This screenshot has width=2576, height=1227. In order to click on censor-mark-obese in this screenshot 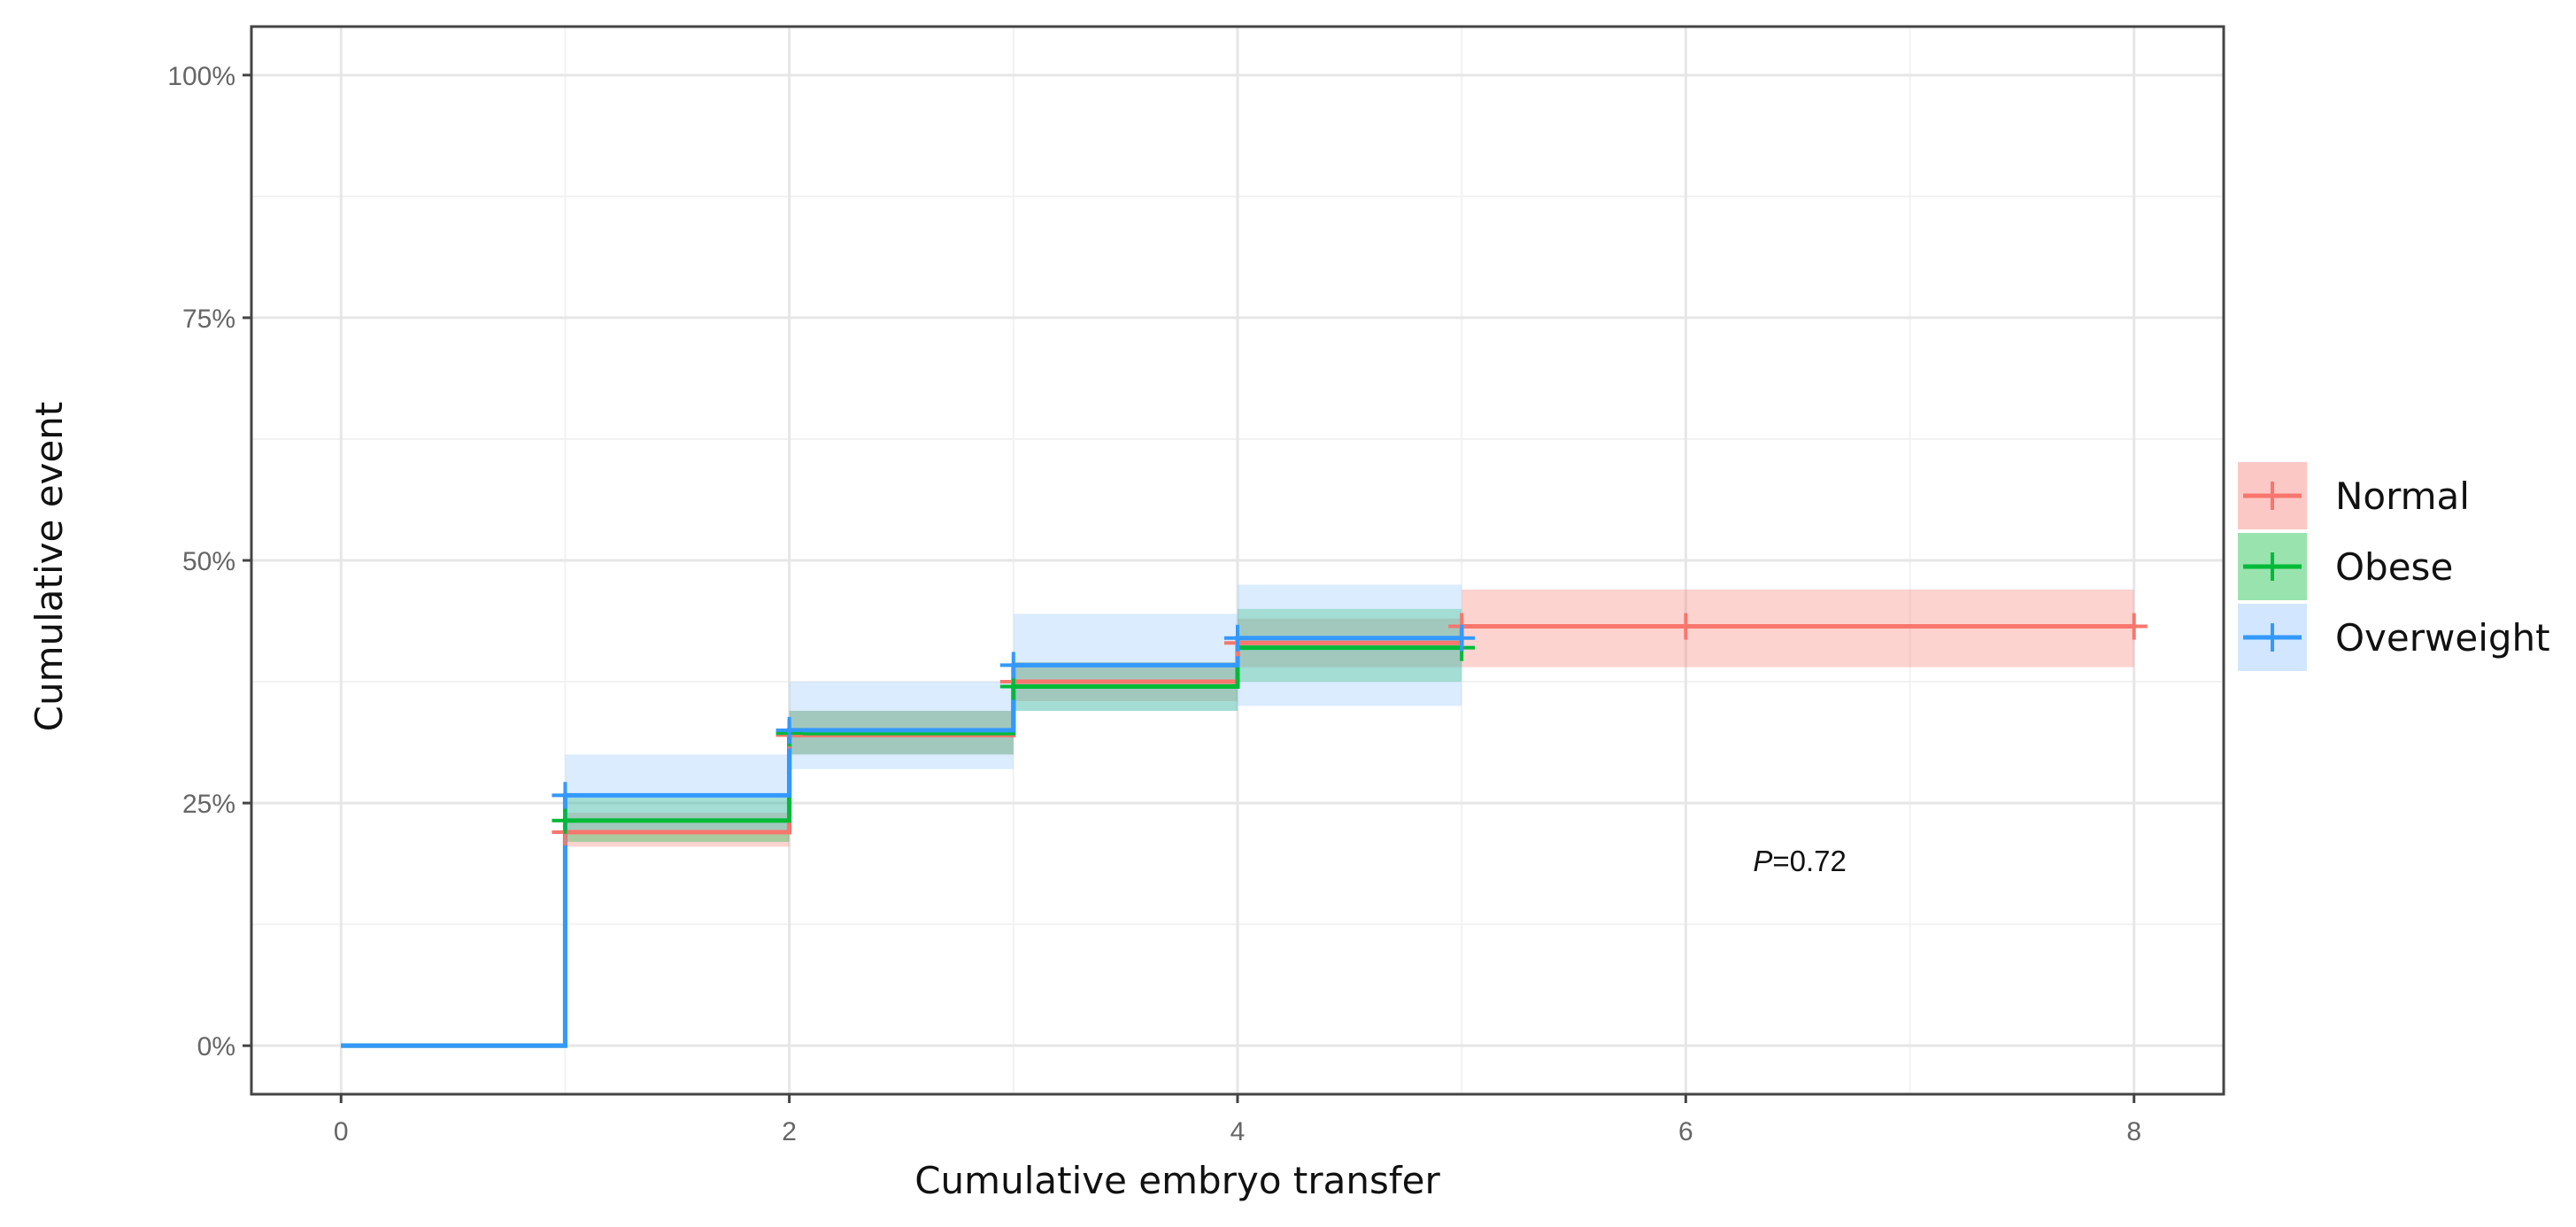, I will do `click(565, 820)`.